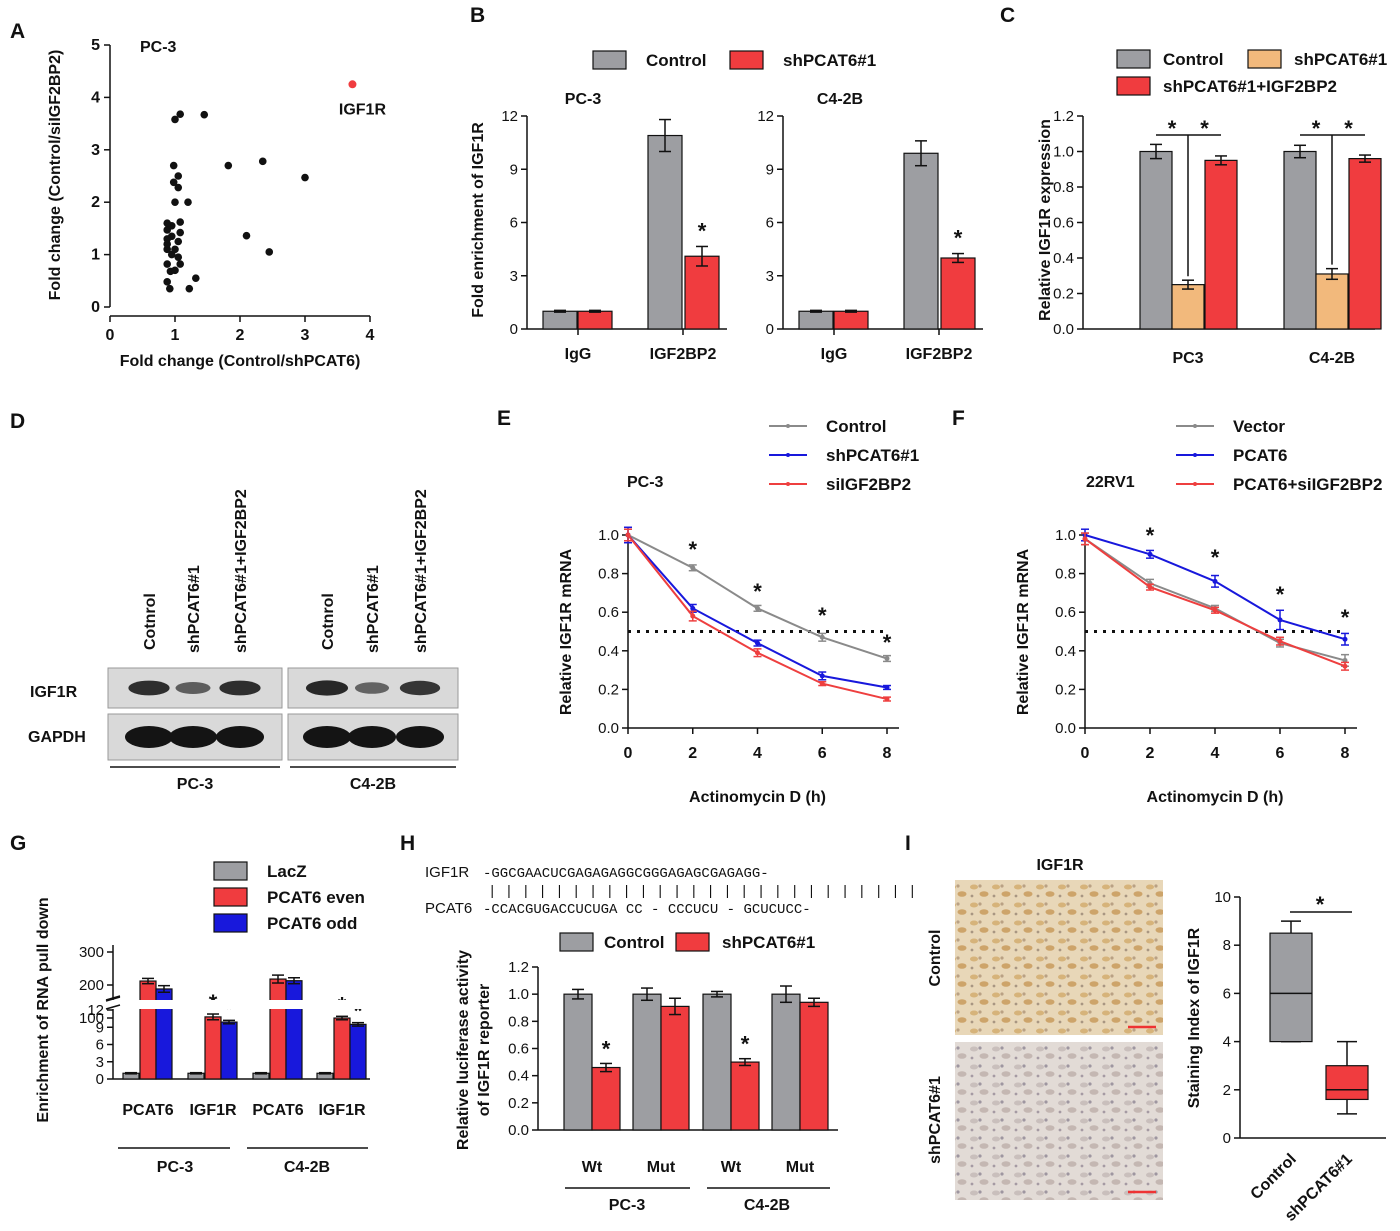 This screenshot has width=1400, height=1231. Describe the element at coordinates (352, 84) in the screenshot. I see `a-highlight-point` at that location.